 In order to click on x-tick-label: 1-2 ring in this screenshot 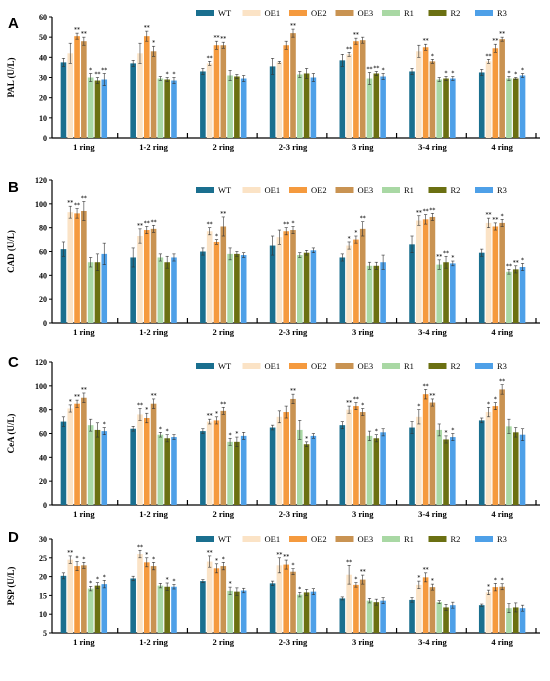, I will do `click(153, 642)`.